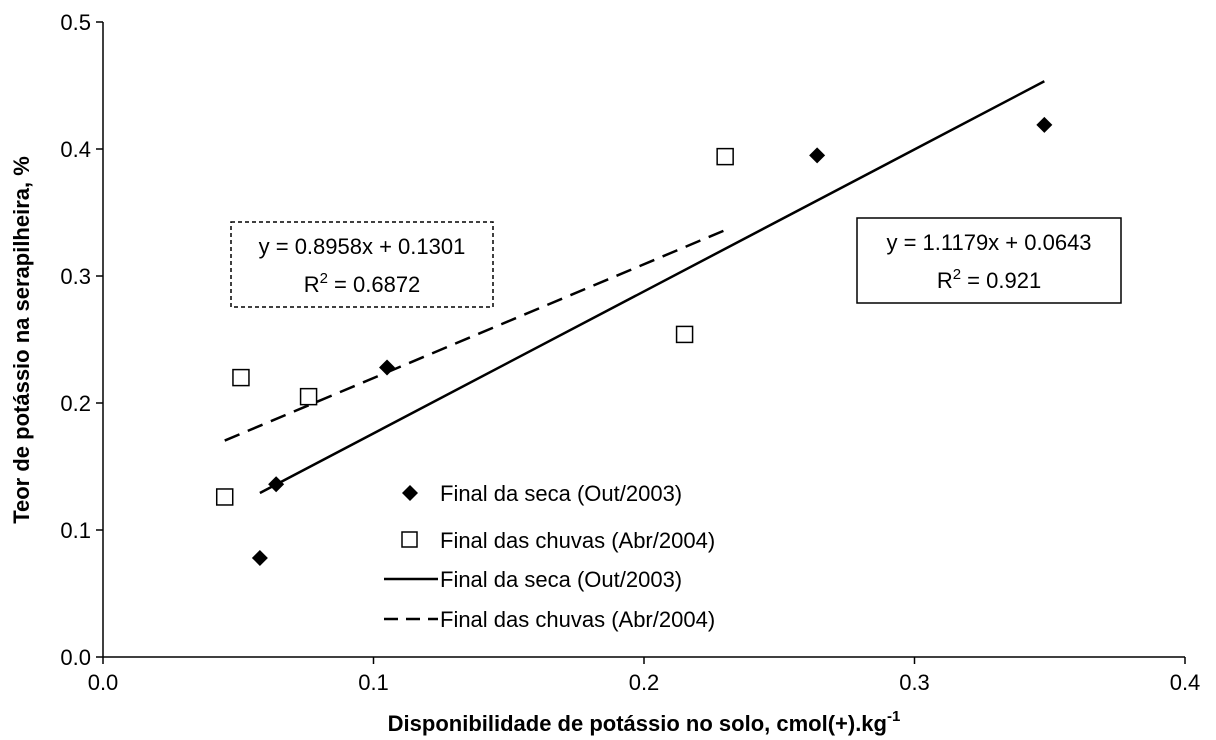 The image size is (1216, 740). Describe the element at coordinates (362, 264) in the screenshot. I see `equation-box-chuvas: y = 0.8958x + 0.1301 R2 = 0.6872` at that location.